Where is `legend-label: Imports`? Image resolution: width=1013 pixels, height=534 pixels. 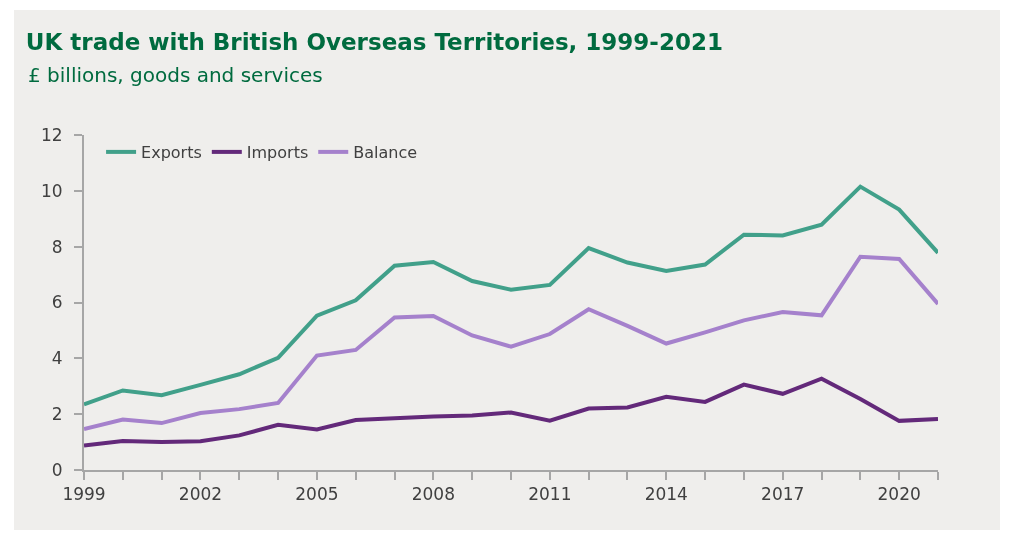 legend-label: Imports is located at coordinates (277, 153).